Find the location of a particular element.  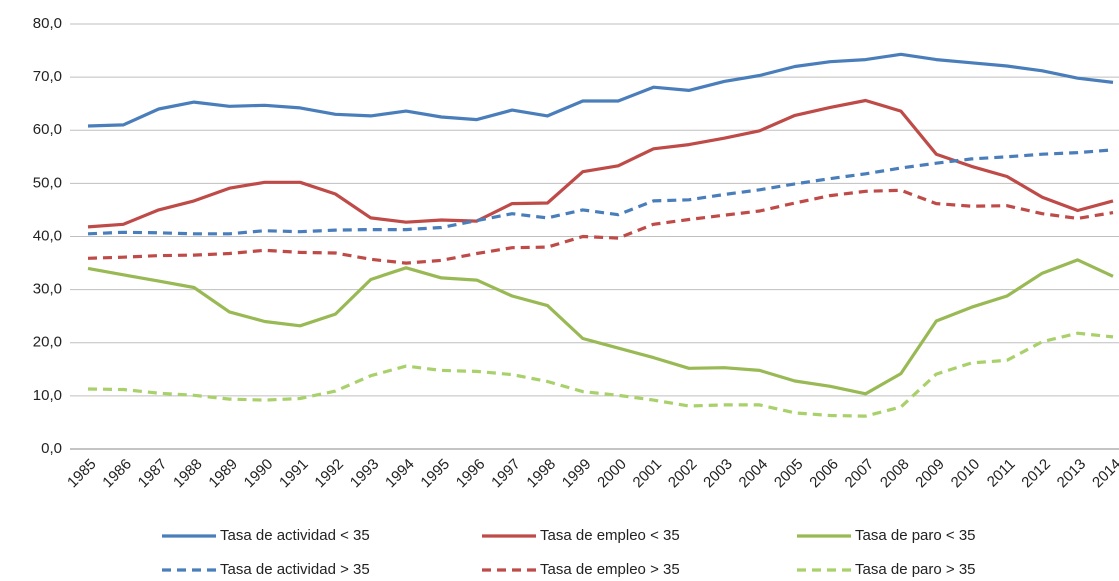

y-tick-label: 40,0 is located at coordinates (47, 235).